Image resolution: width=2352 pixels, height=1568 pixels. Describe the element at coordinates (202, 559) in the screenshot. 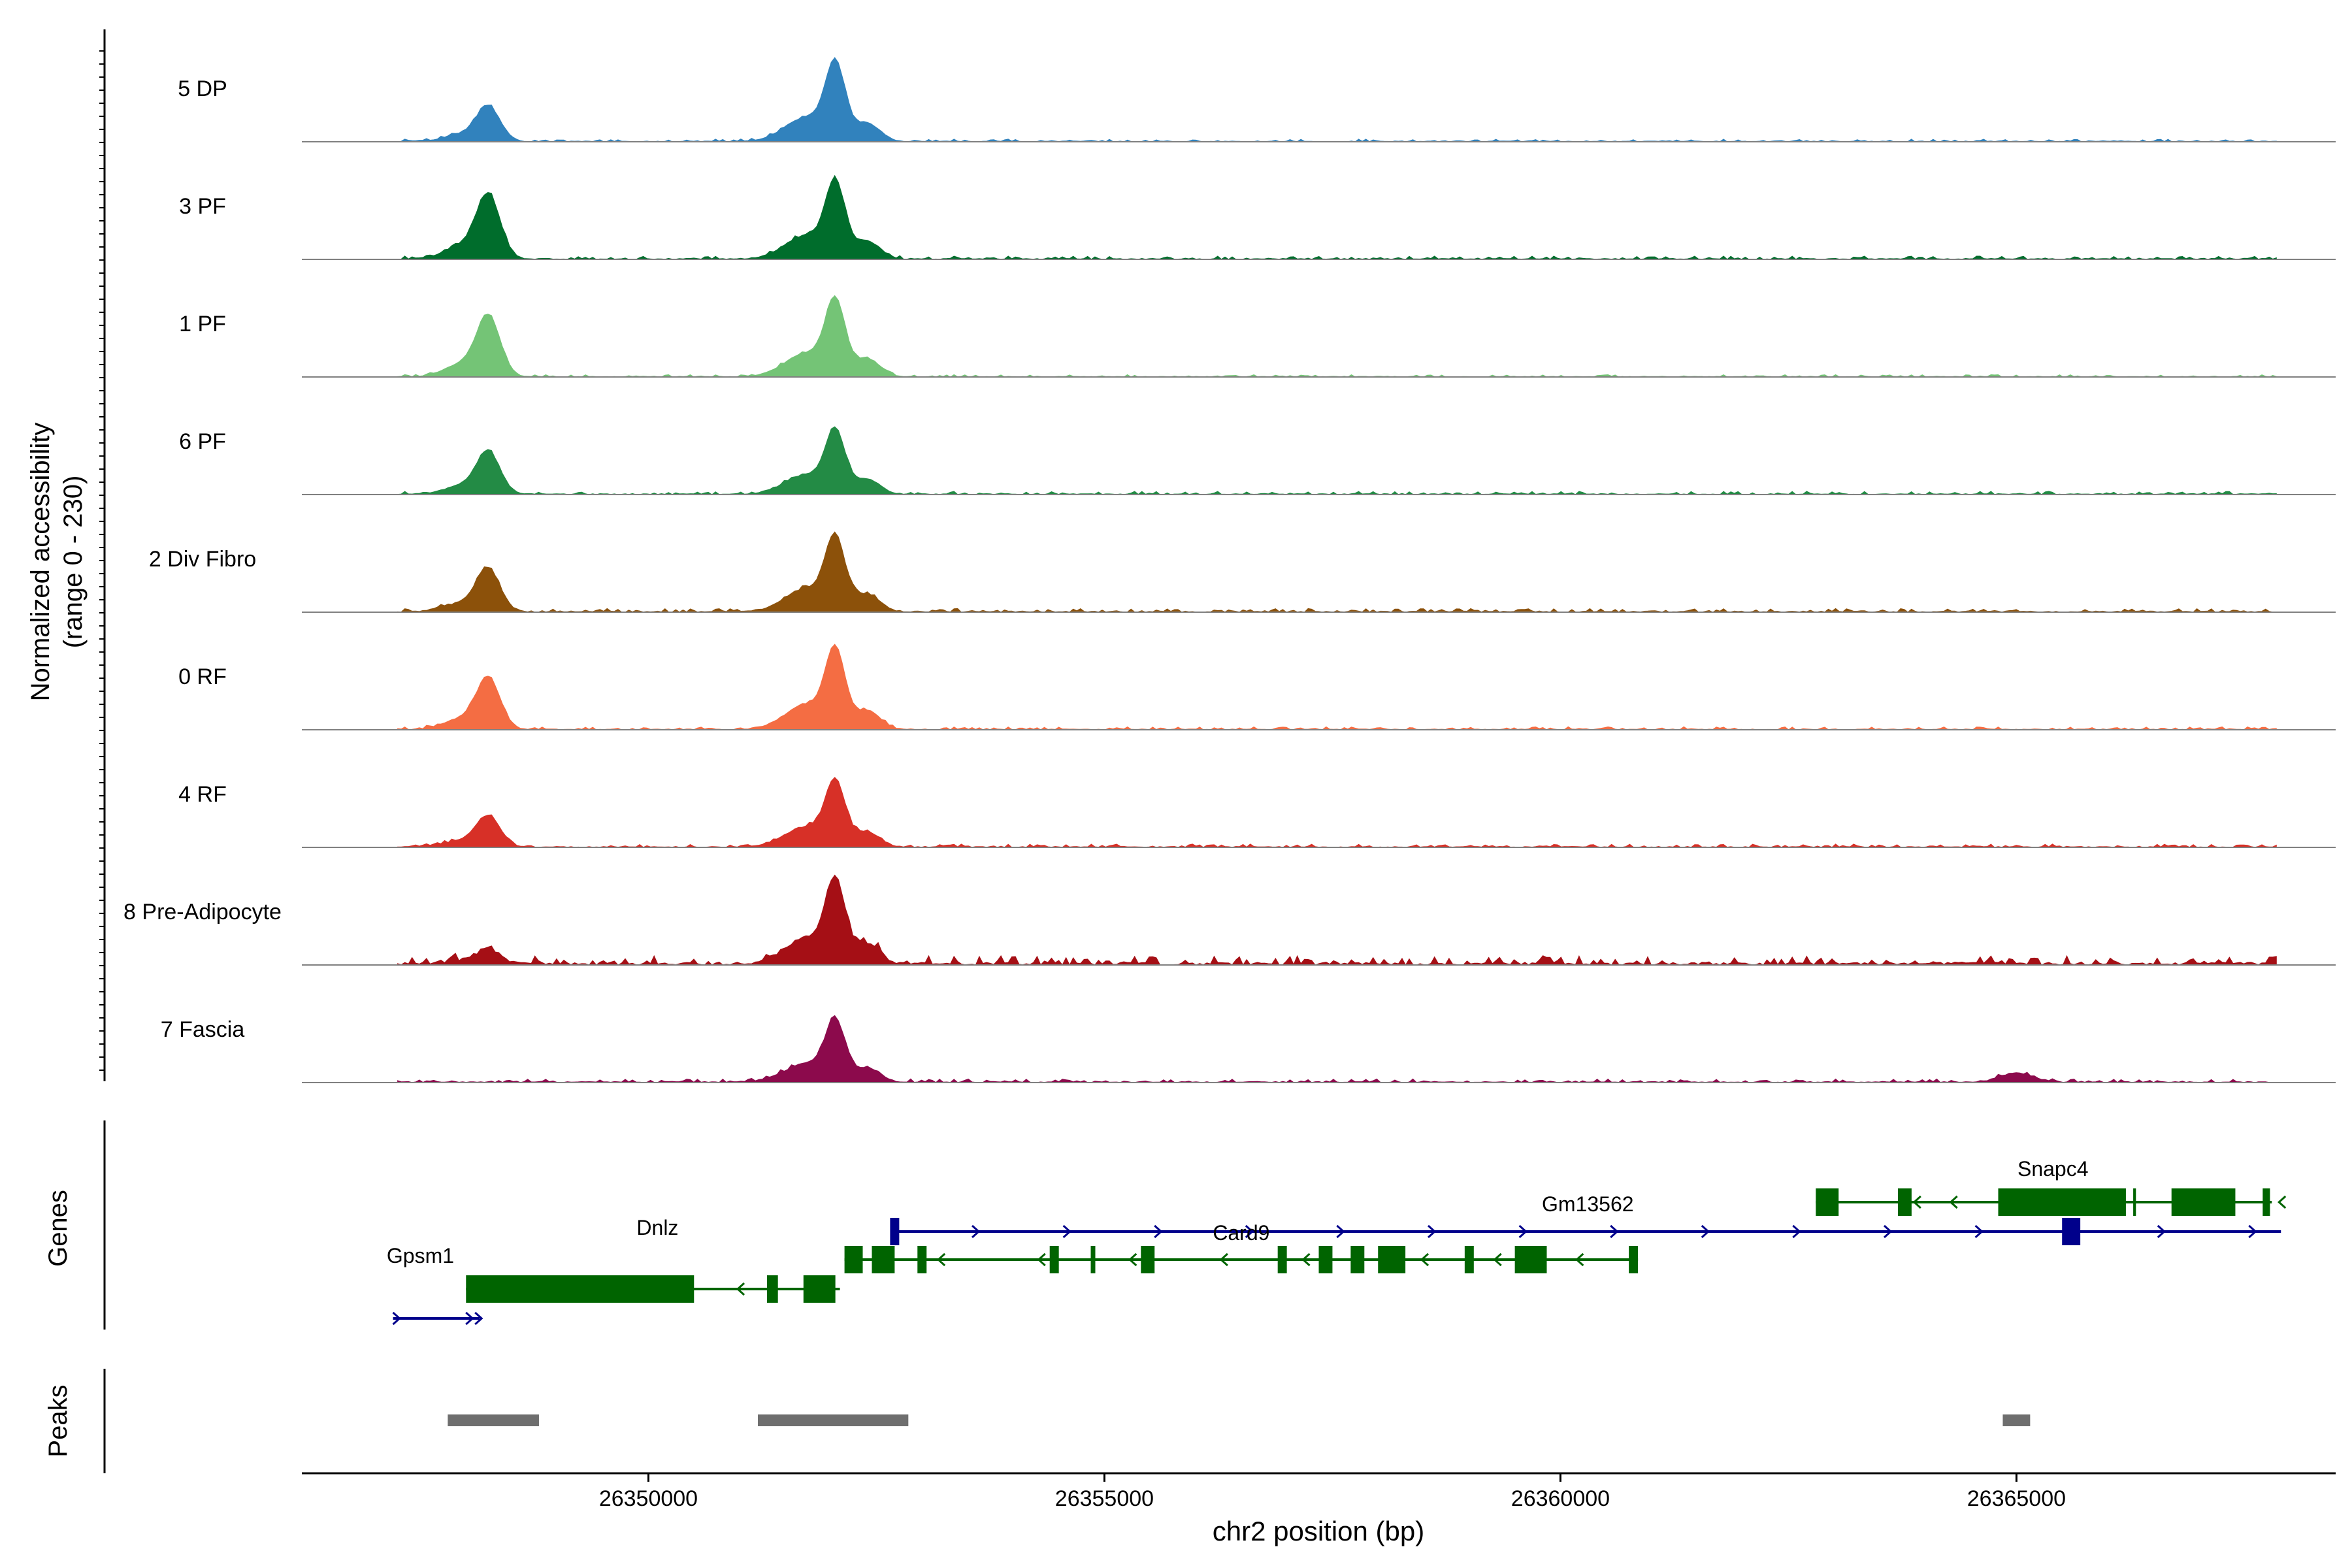

I see `track-label: 2 Div Fibro` at that location.